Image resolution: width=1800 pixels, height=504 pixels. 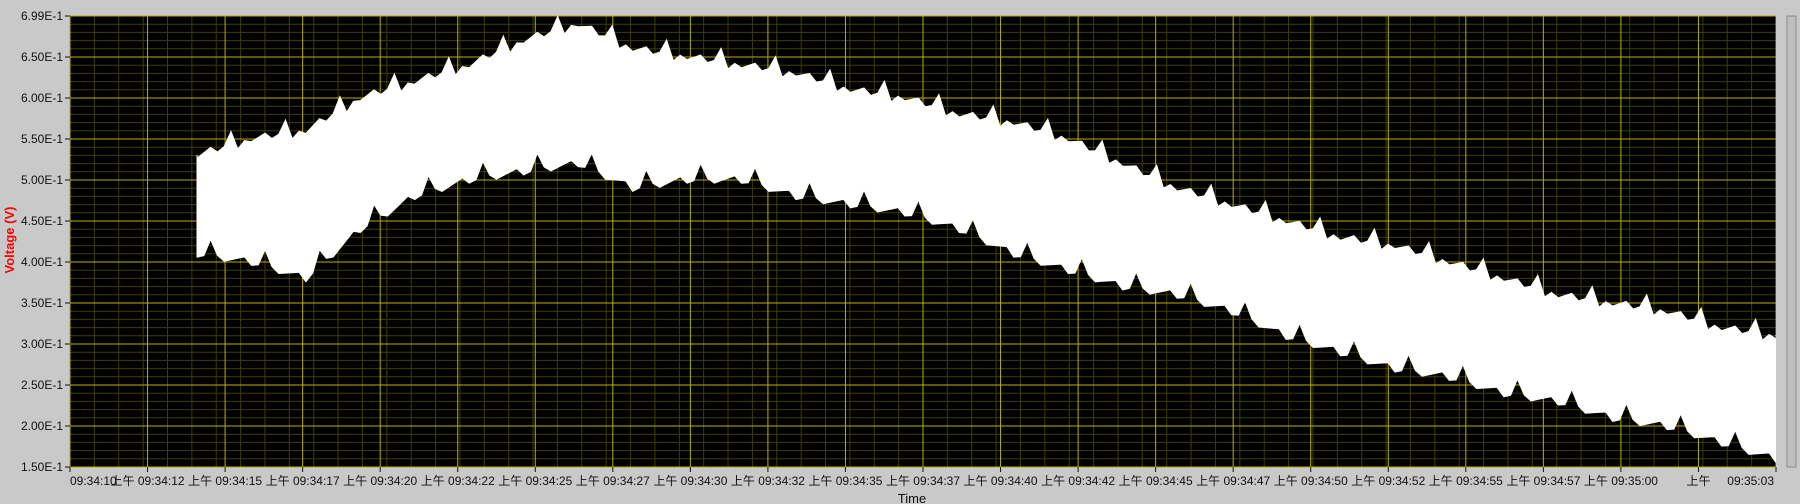 I want to click on x-tick-label: 上午 09:34:20, so click(x=380, y=481).